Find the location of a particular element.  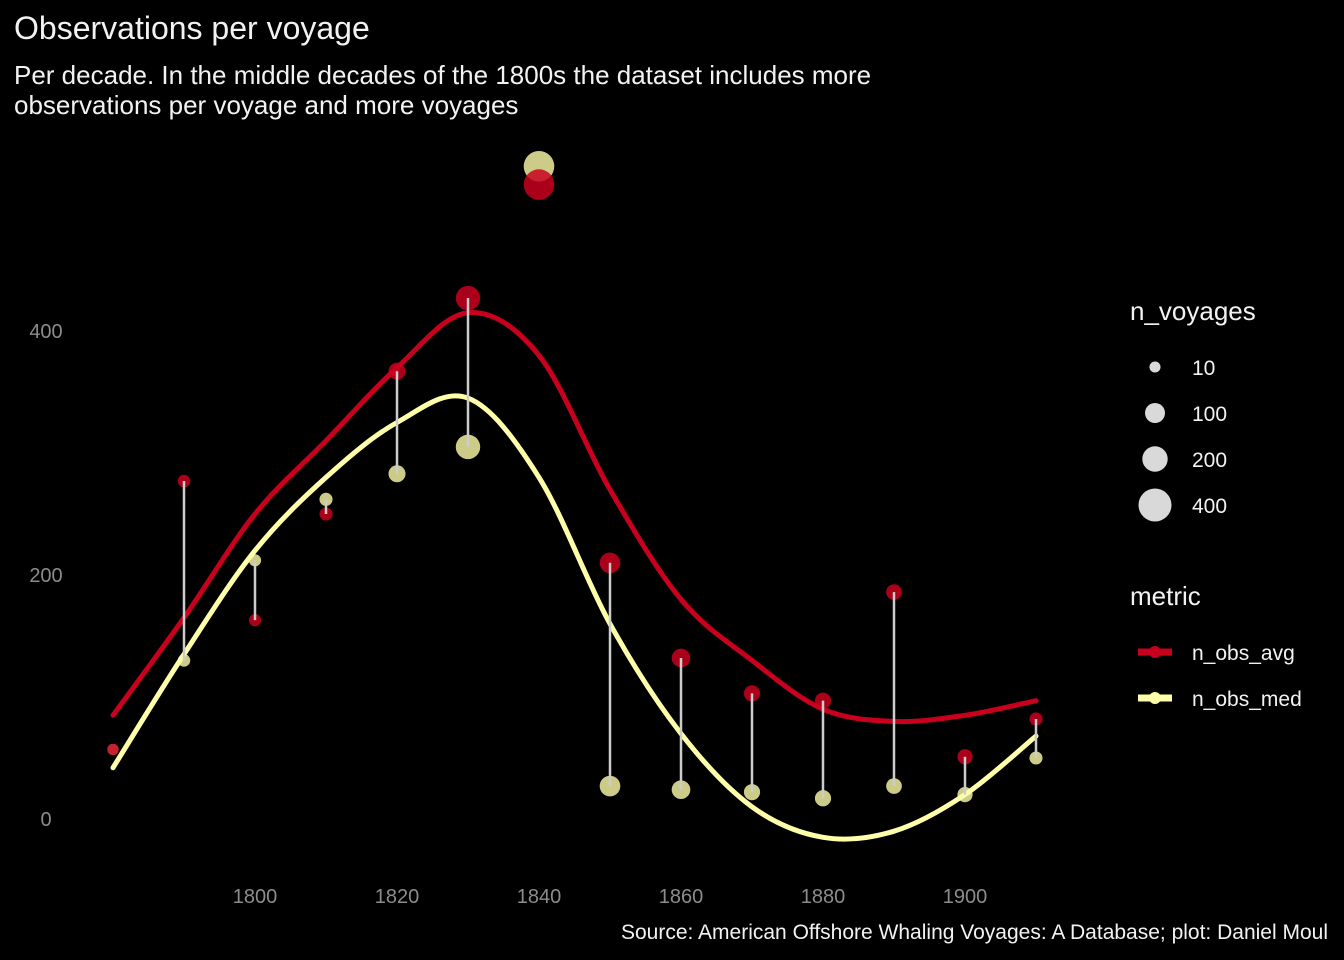

y-tick-label: 200 is located at coordinates (45, 576).